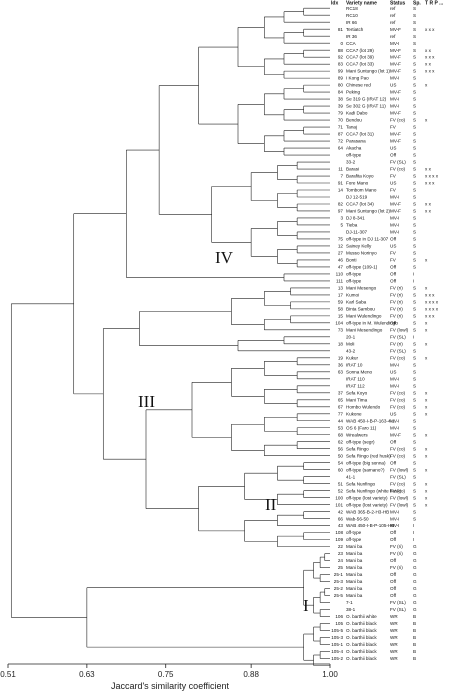  What do you see at coordinates (341, 211) in the screenshot?
I see `row-index: 97` at bounding box center [341, 211].